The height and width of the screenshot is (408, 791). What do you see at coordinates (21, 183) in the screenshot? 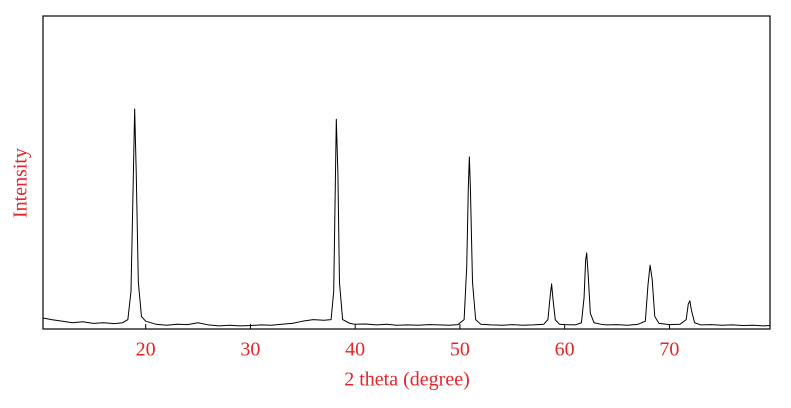
I see `y-axis-label: Intensity` at bounding box center [21, 183].